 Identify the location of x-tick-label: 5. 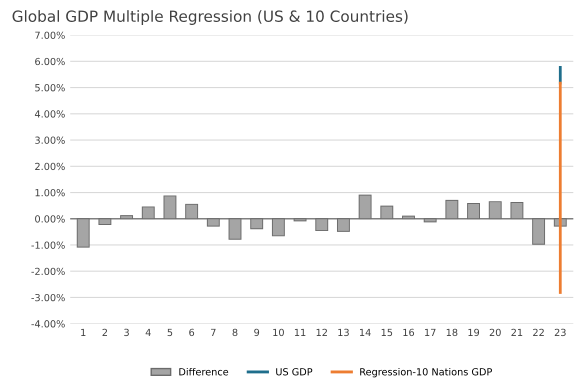
(170, 332).